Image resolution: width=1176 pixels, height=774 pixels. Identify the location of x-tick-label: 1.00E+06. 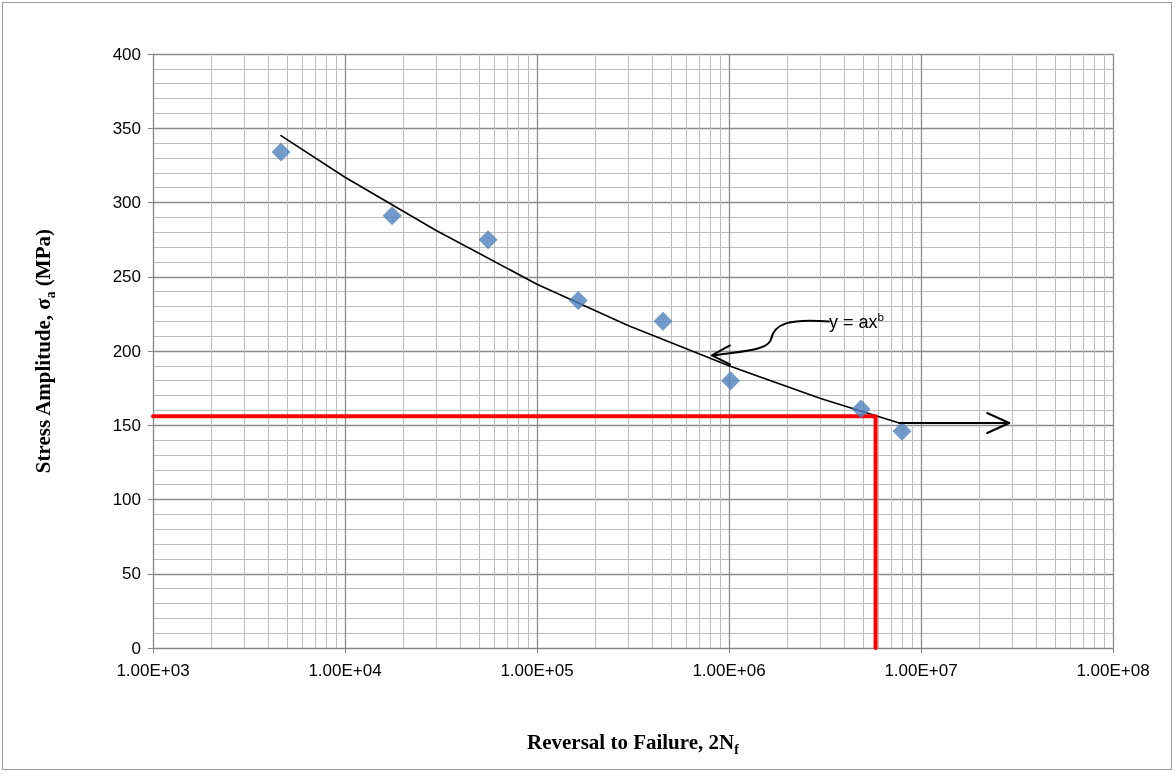
(729, 670).